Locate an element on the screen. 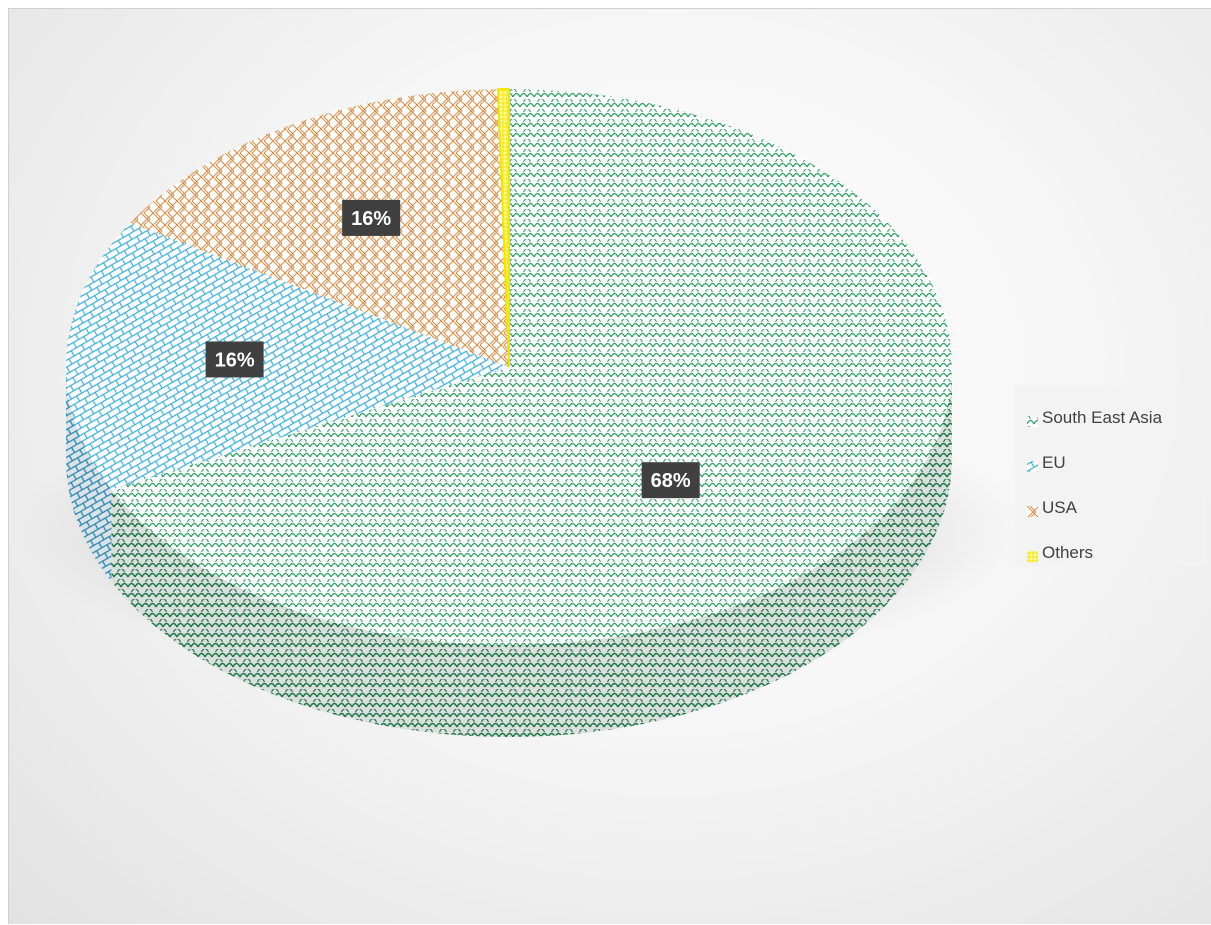  pie-slice-eu is located at coordinates (287, 356).